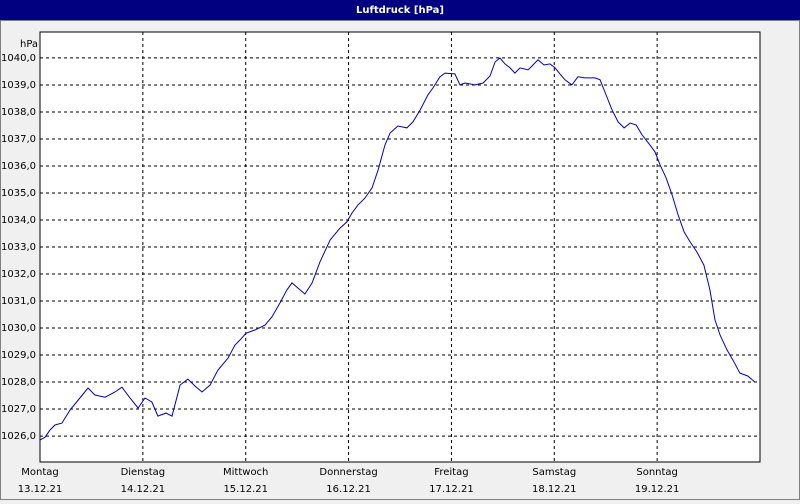  Describe the element at coordinates (245, 489) in the screenshot. I see `x-tick-date: 15.12.21` at that location.